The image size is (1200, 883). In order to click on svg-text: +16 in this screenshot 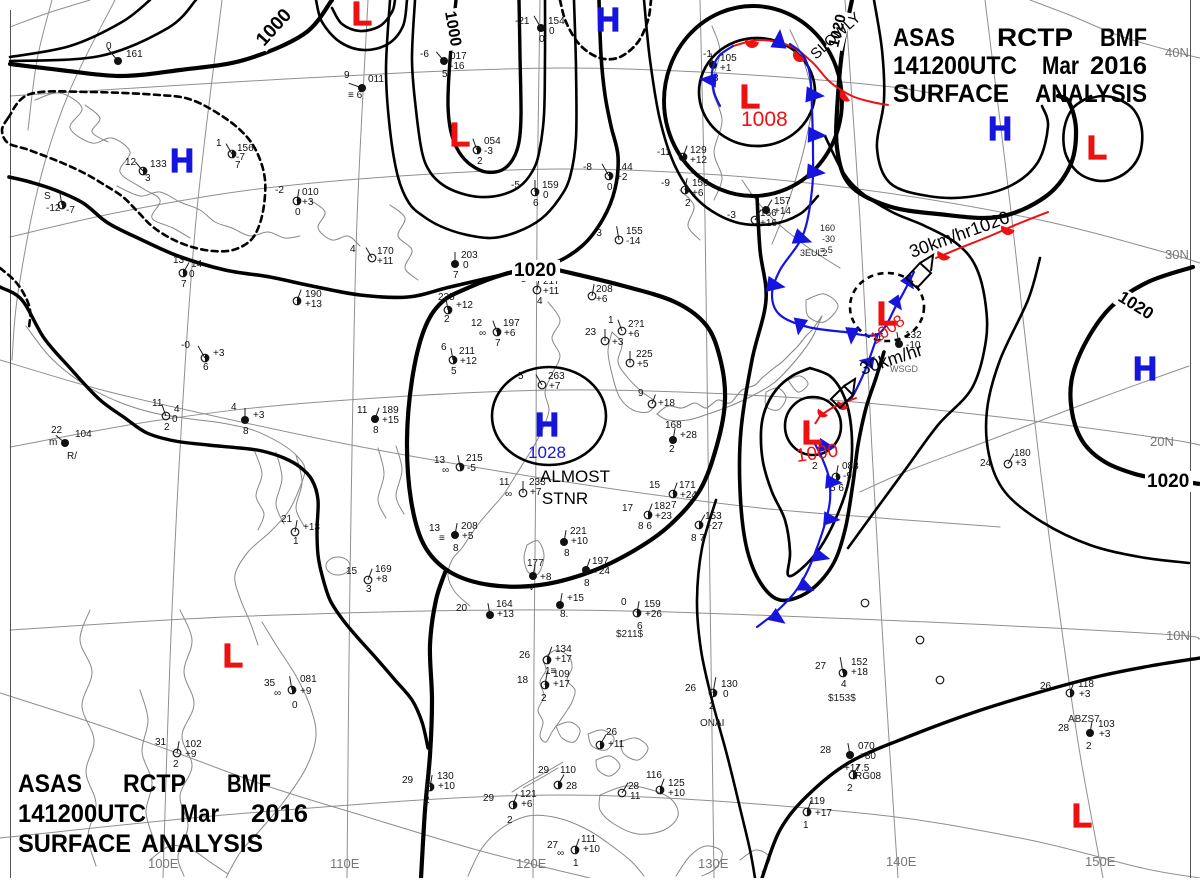, I will do `click(768, 223)`.